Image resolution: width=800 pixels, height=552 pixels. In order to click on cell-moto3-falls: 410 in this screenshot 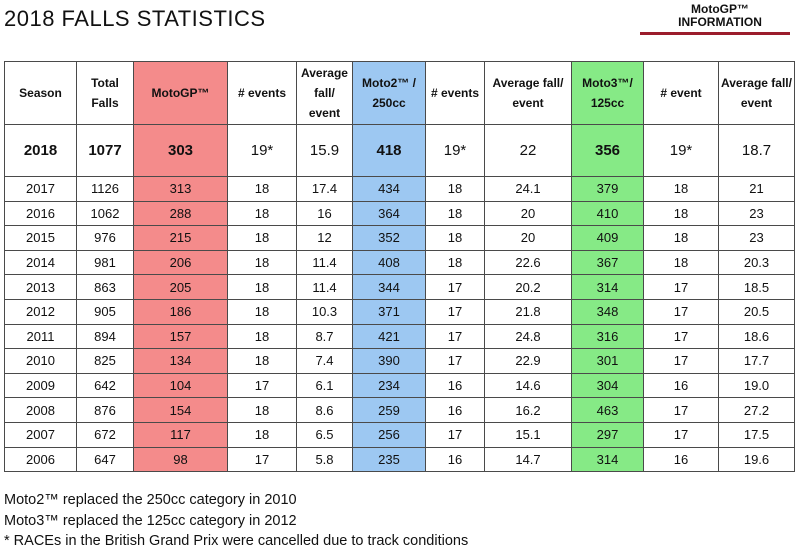, I will do `click(607, 213)`.